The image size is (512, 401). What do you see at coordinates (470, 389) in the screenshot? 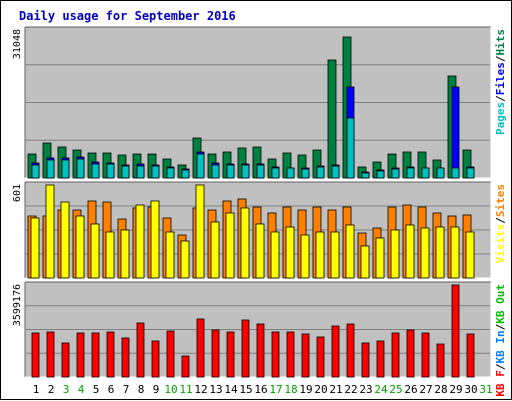
I see `x-tick-day-30: 30` at bounding box center [470, 389].